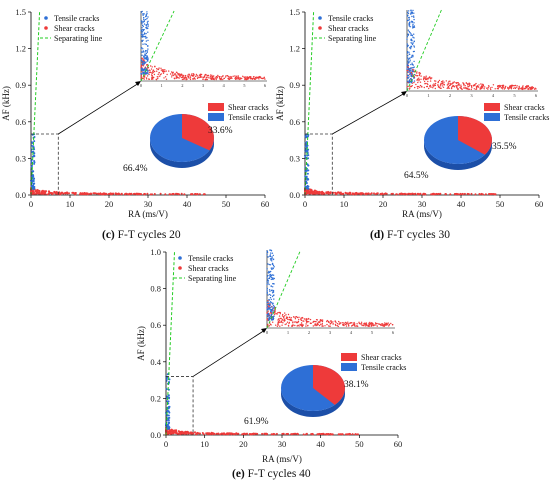  I want to click on pie-legend-label: Shear cracks, so click(248, 107).